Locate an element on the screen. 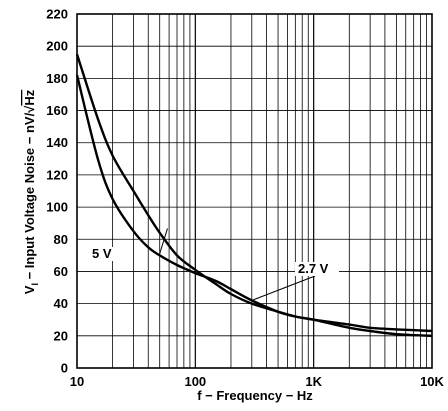 The width and height of the screenshot is (448, 411). y-tick-label: 60 is located at coordinates (61, 271).